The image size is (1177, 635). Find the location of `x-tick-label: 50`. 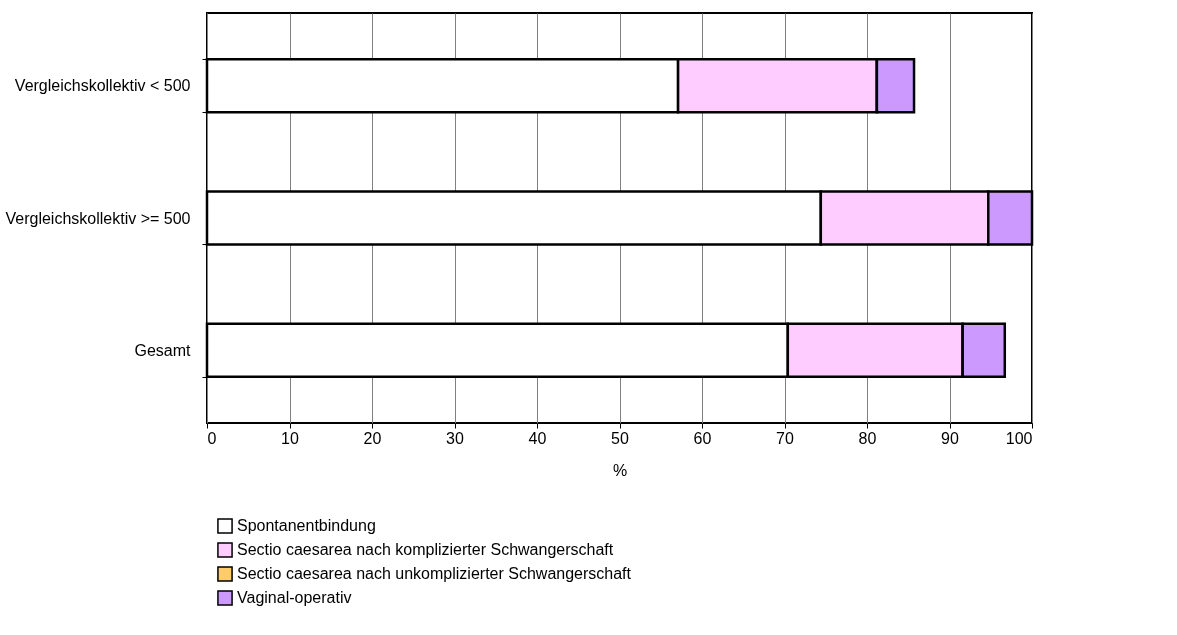

x-tick-label: 50 is located at coordinates (620, 438).